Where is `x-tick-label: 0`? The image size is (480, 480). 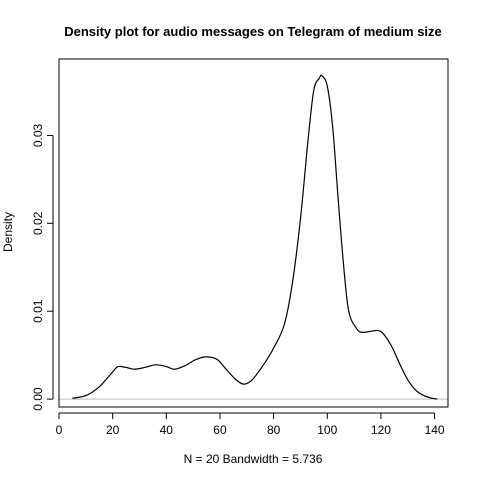
x-tick-label: 0 is located at coordinates (59, 430).